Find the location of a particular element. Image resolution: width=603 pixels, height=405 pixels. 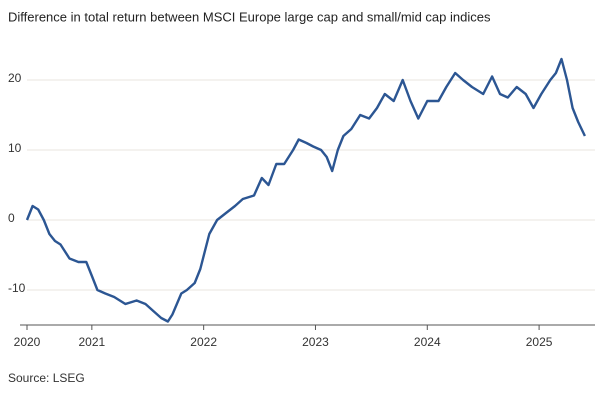

x-tick-label: 2025 is located at coordinates (539, 342).